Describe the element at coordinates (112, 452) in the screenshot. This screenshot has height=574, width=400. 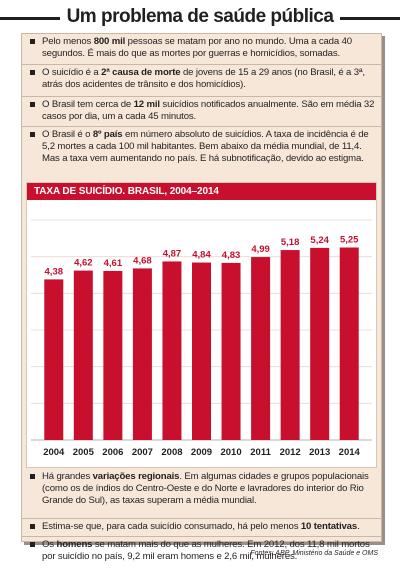
I see `x-tick-label: 2006` at that location.